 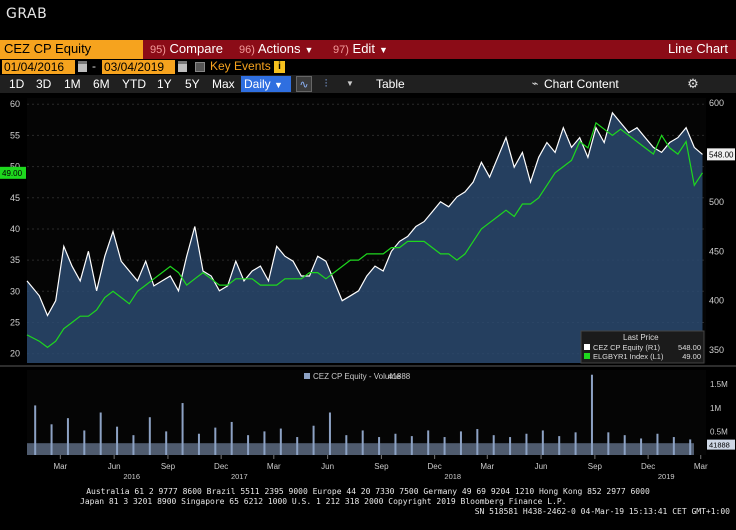 What do you see at coordinates (276, 49) in the screenshot?
I see `actions-menu: 96) Actions ▼` at bounding box center [276, 49].